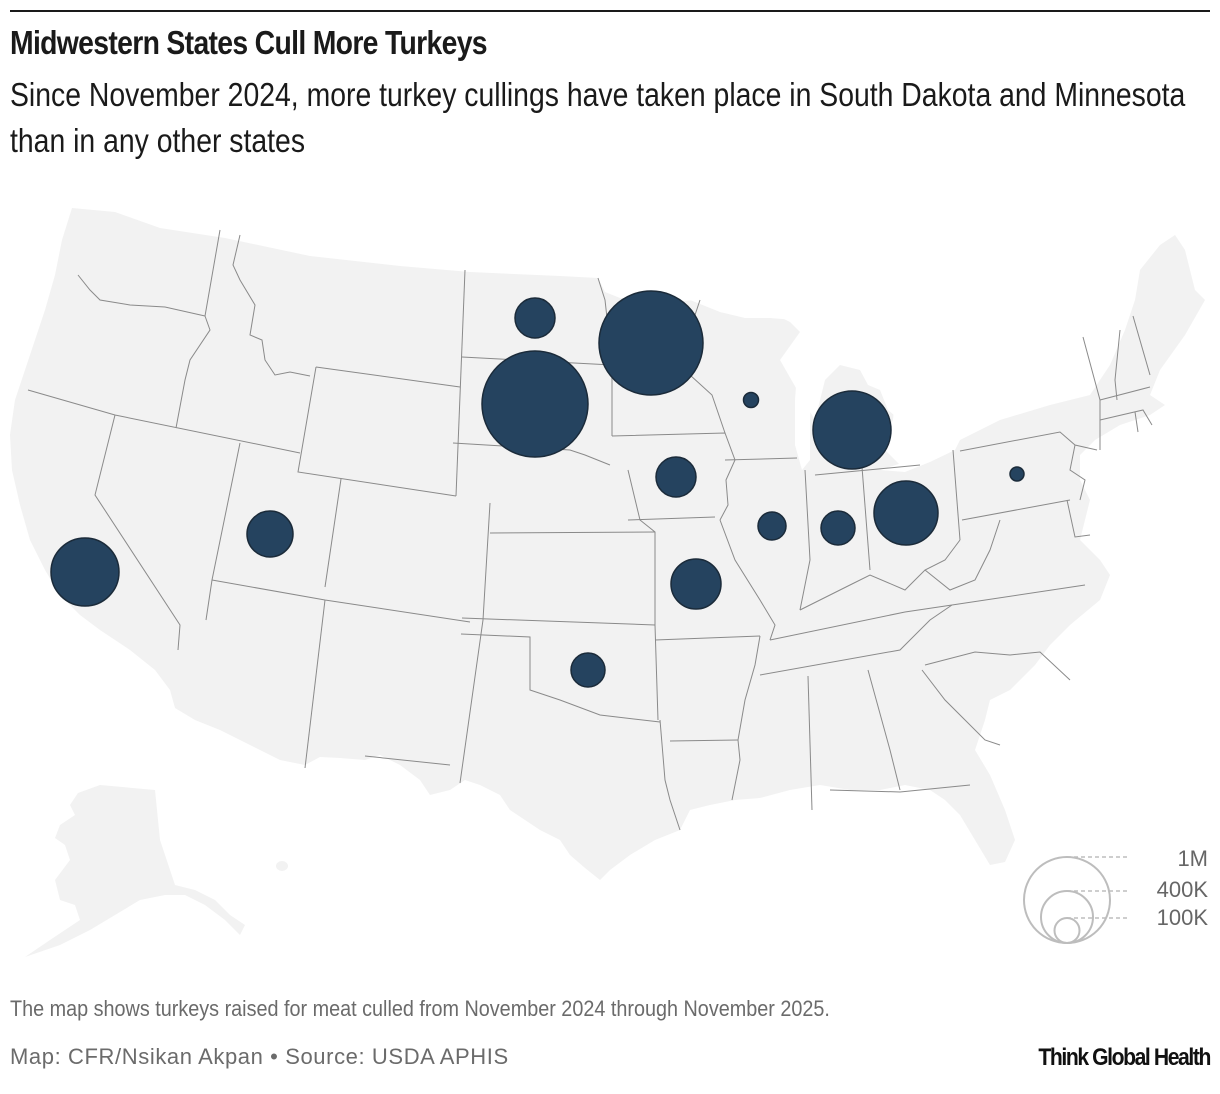 This screenshot has width=1220, height=1094. I want to click on bubble-california, so click(85, 572).